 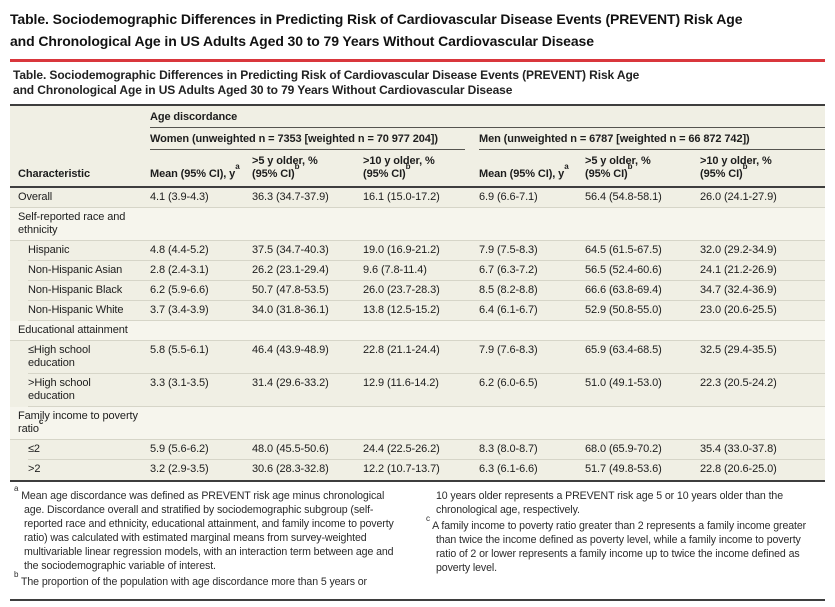 What do you see at coordinates (736, 167) in the screenshot?
I see `column-header-men-gt10: >10 y older, % (95% CI)b` at bounding box center [736, 167].